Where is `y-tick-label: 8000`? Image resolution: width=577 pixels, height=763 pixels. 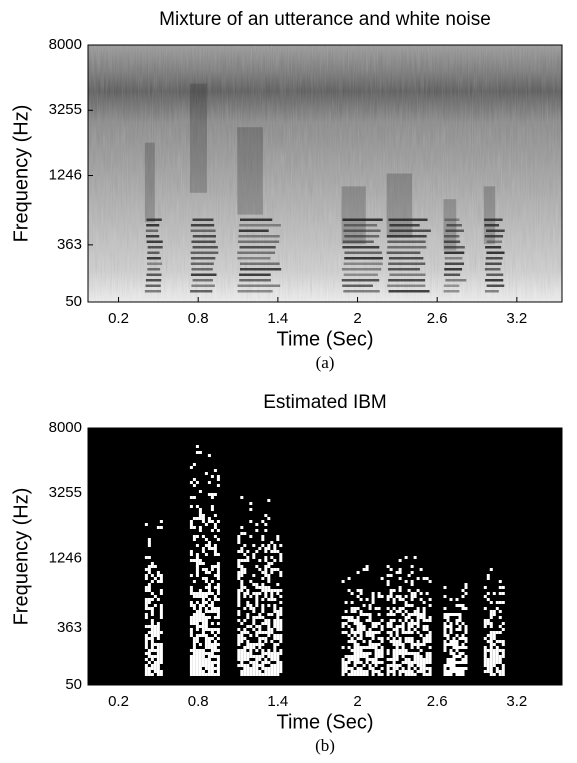 y-tick-label: 8000 is located at coordinates (65, 44).